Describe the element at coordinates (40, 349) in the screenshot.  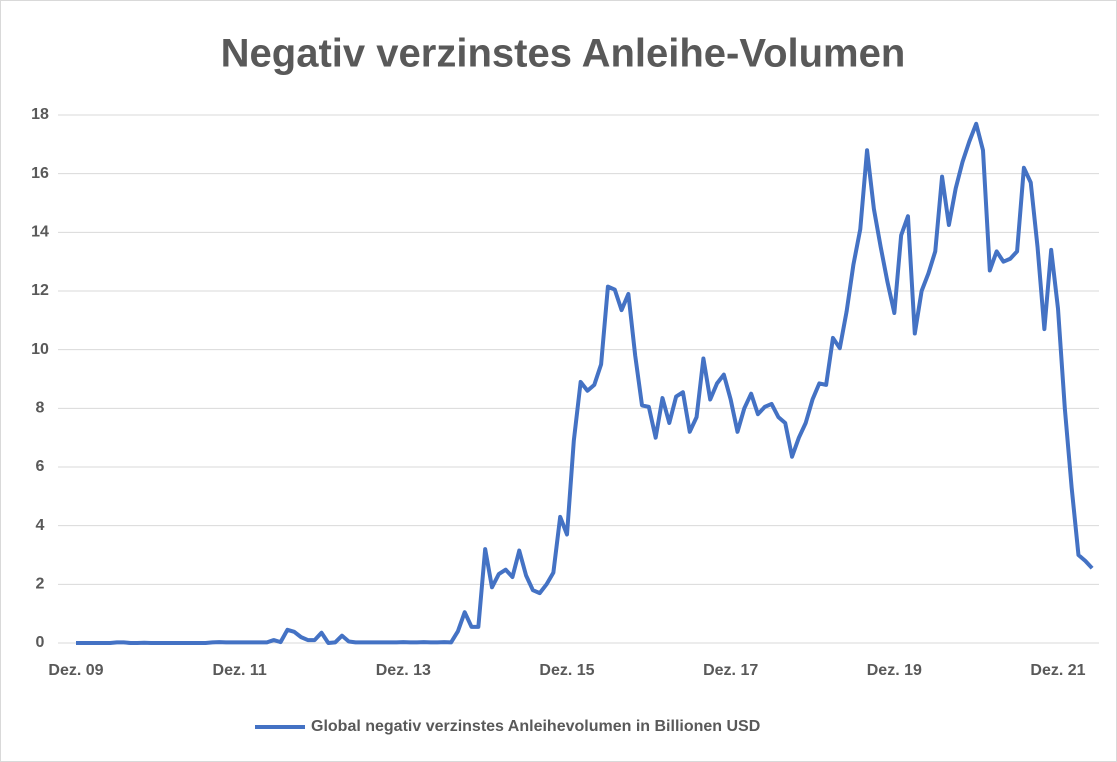
I see `y-tick-label: 10` at that location.